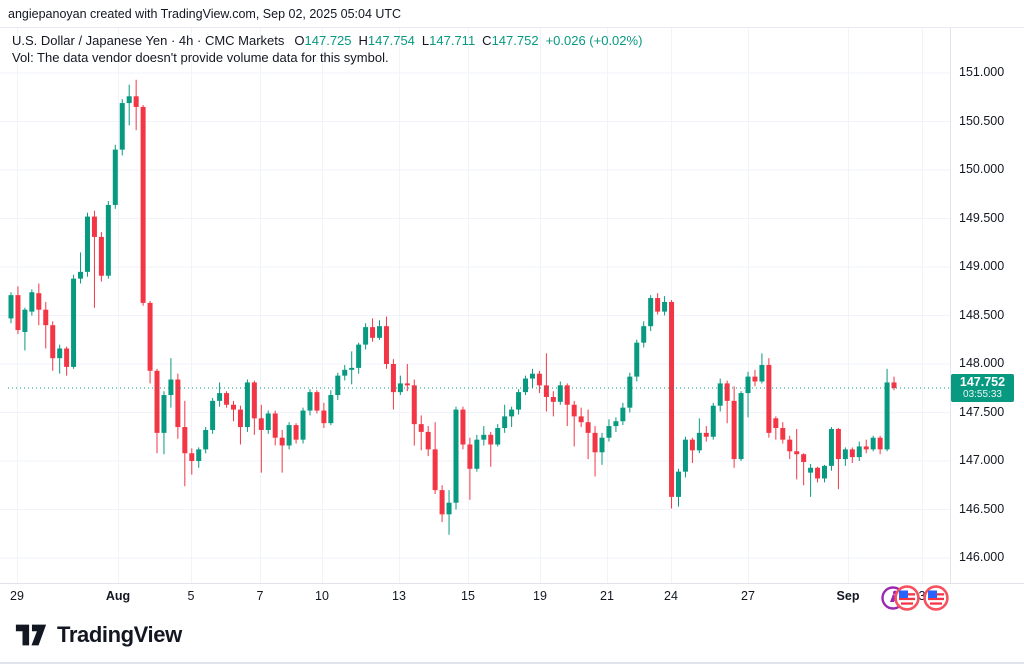 This screenshot has width=1024, height=665. What do you see at coordinates (452, 40) in the screenshot?
I see `low-value: 147.711` at bounding box center [452, 40].